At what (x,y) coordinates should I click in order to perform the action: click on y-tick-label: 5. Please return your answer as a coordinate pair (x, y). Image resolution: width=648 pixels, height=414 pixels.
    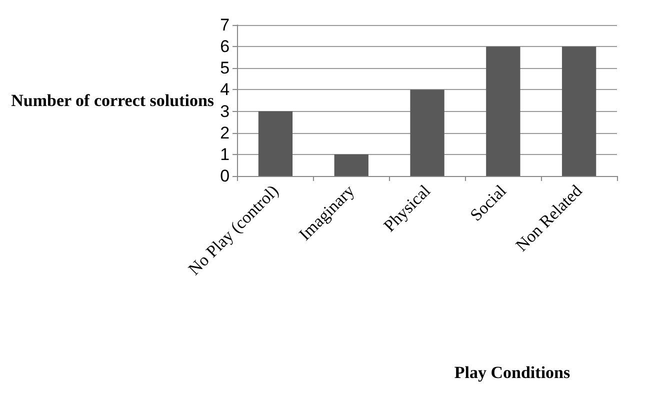
    Looking at the image, I should click on (225, 68).